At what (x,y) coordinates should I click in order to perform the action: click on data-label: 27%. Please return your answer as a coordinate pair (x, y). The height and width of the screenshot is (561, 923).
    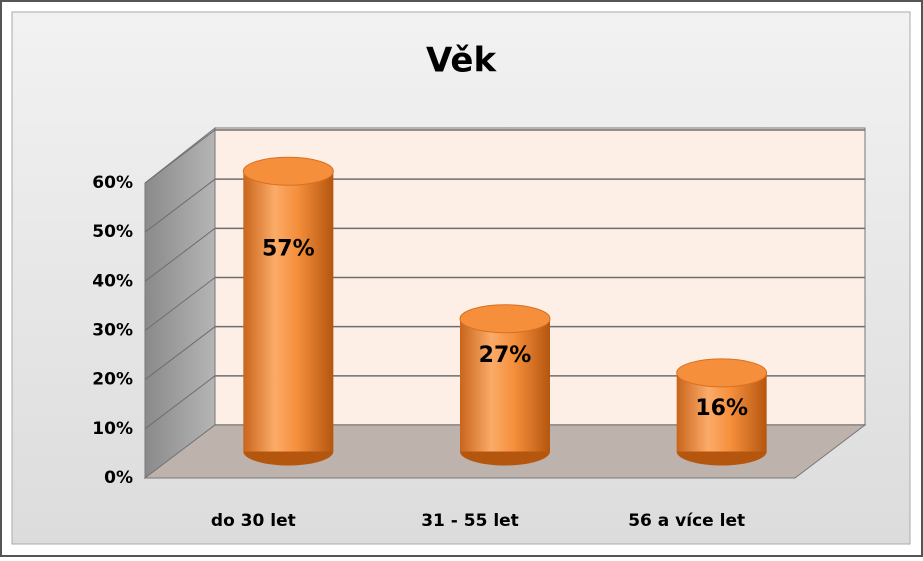
    Looking at the image, I should click on (505, 355).